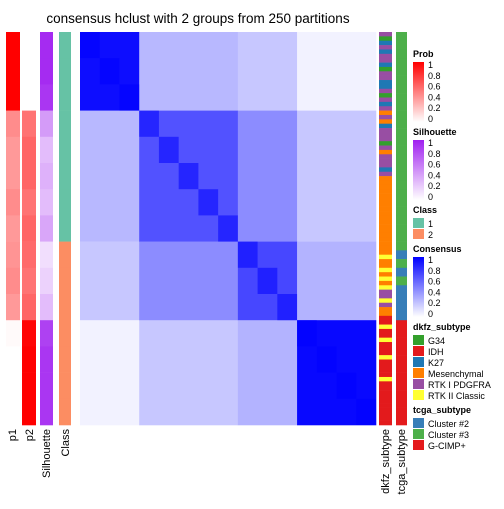 The image size is (504, 509). Describe the element at coordinates (434, 282) in the screenshot. I see `legend-tick: 0.6` at that location.